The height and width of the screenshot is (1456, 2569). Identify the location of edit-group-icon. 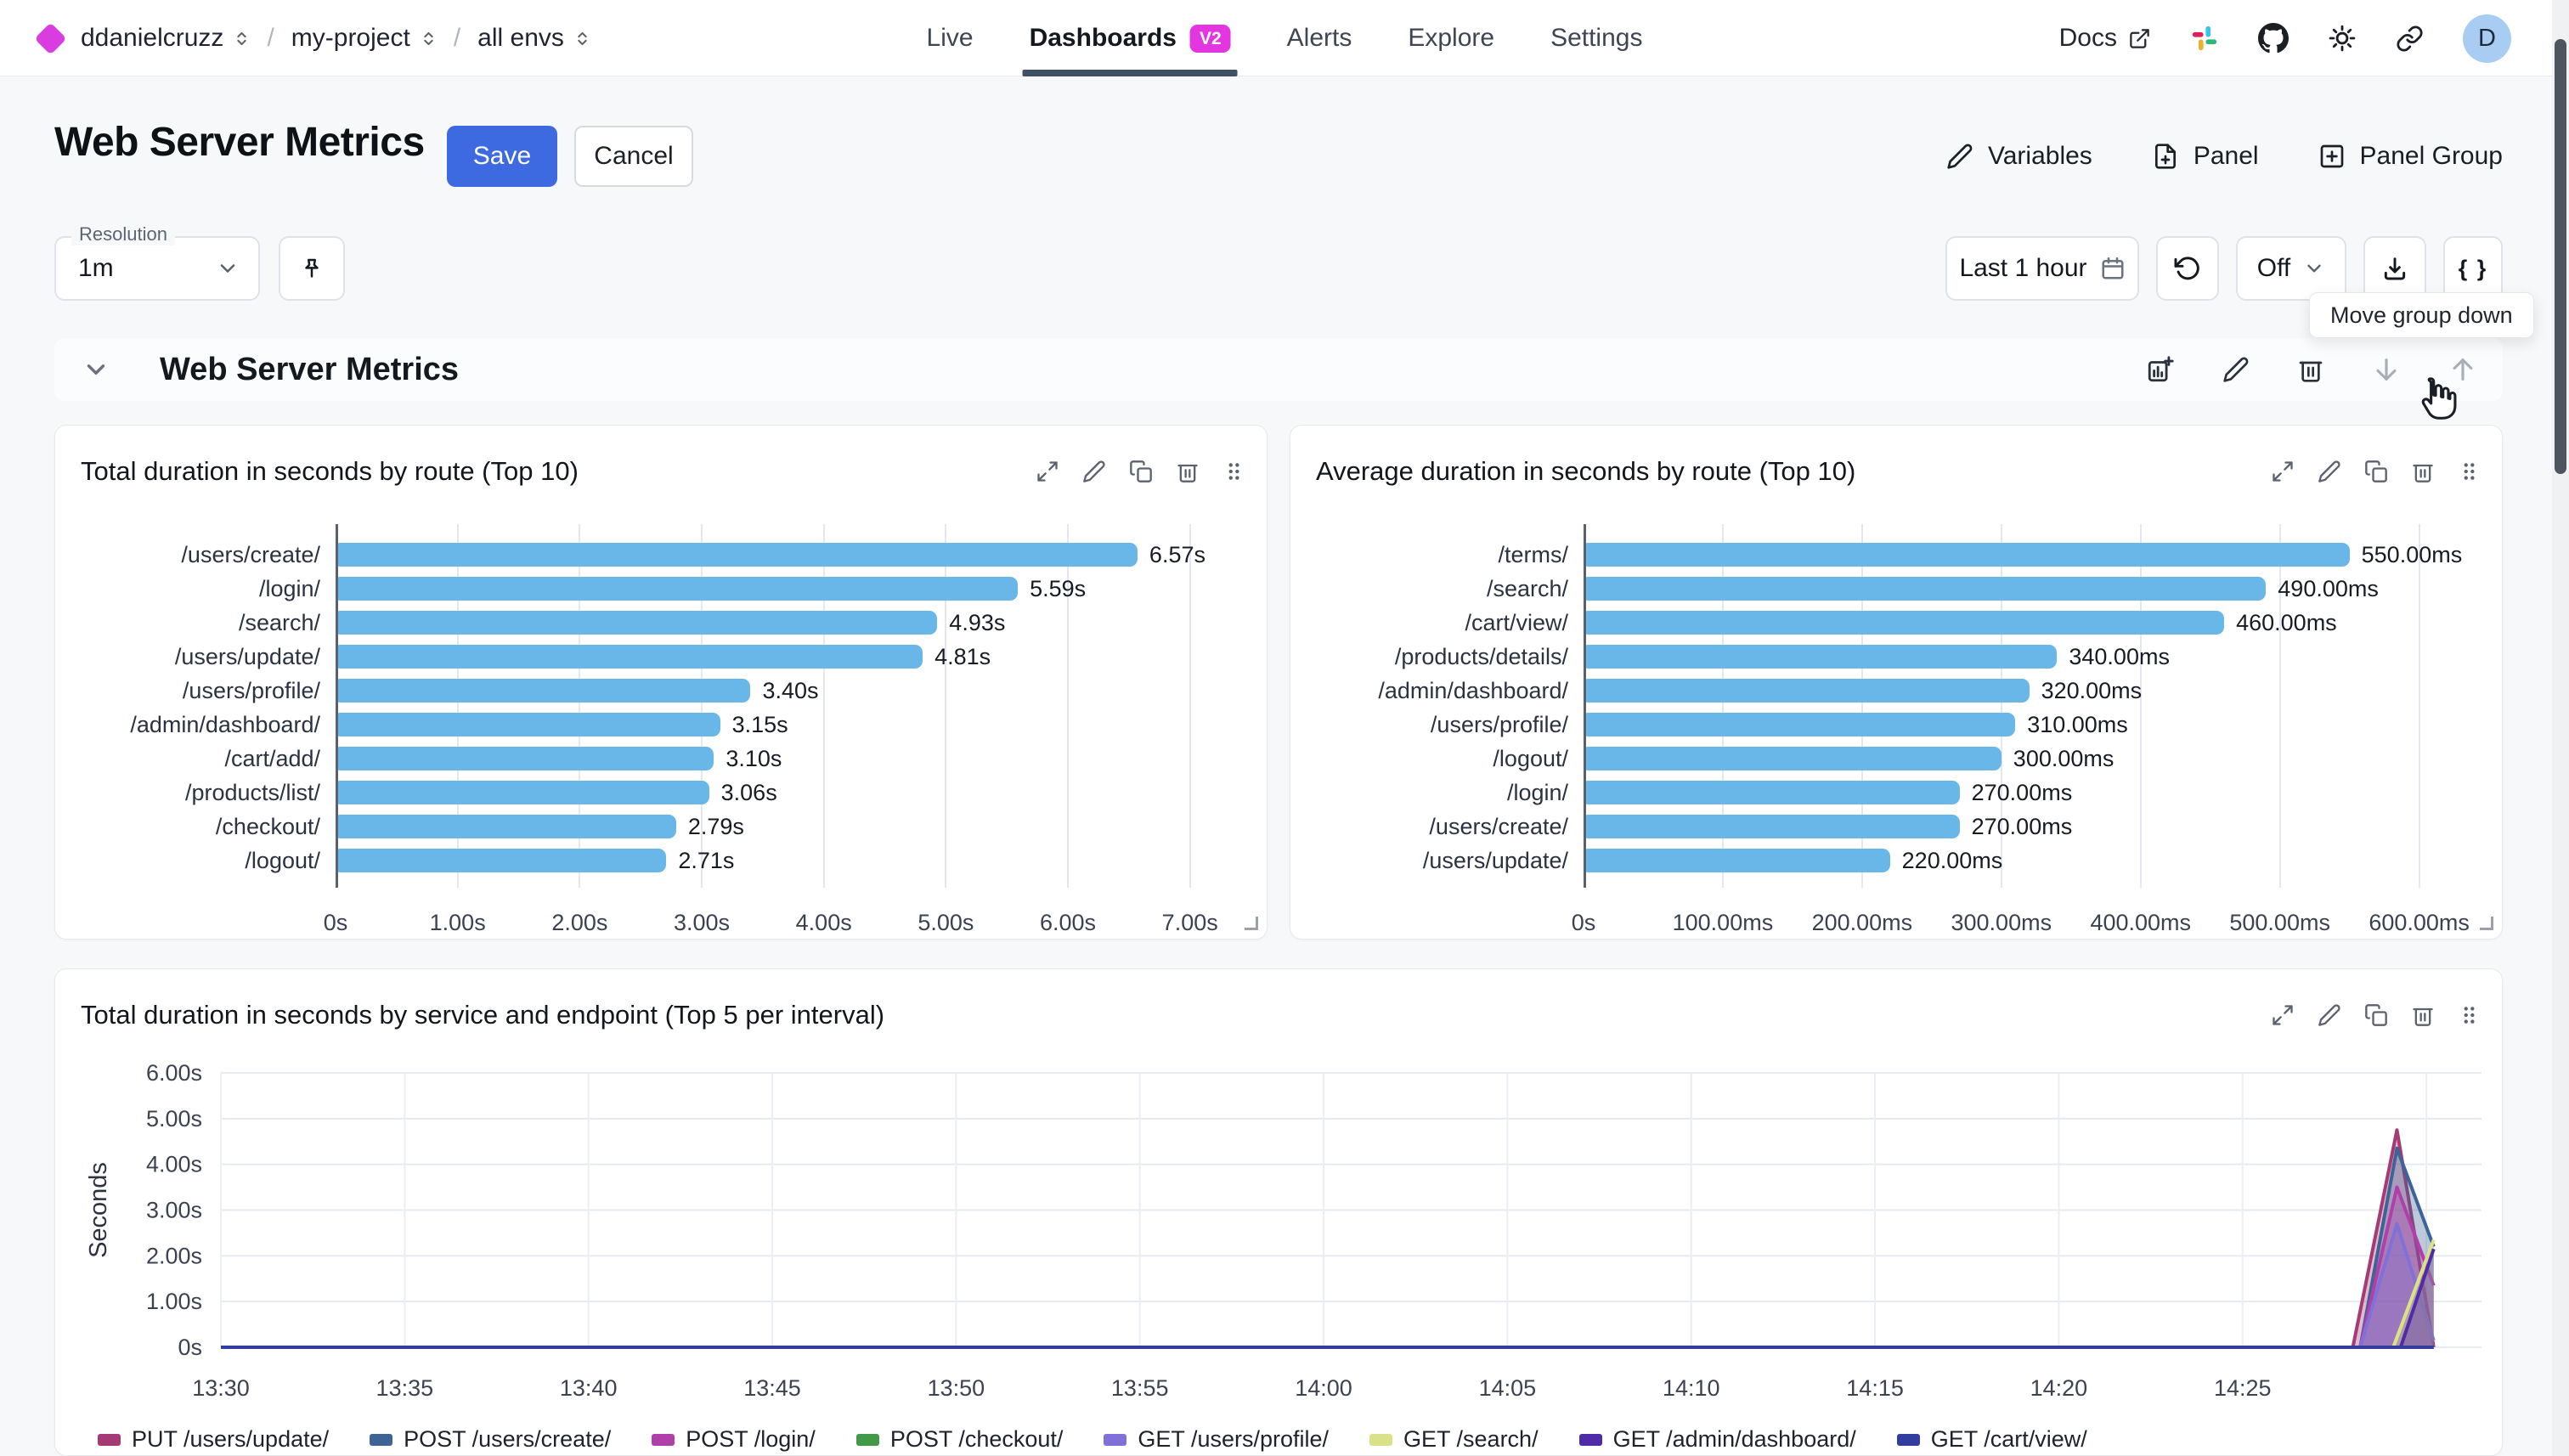
(2236, 370).